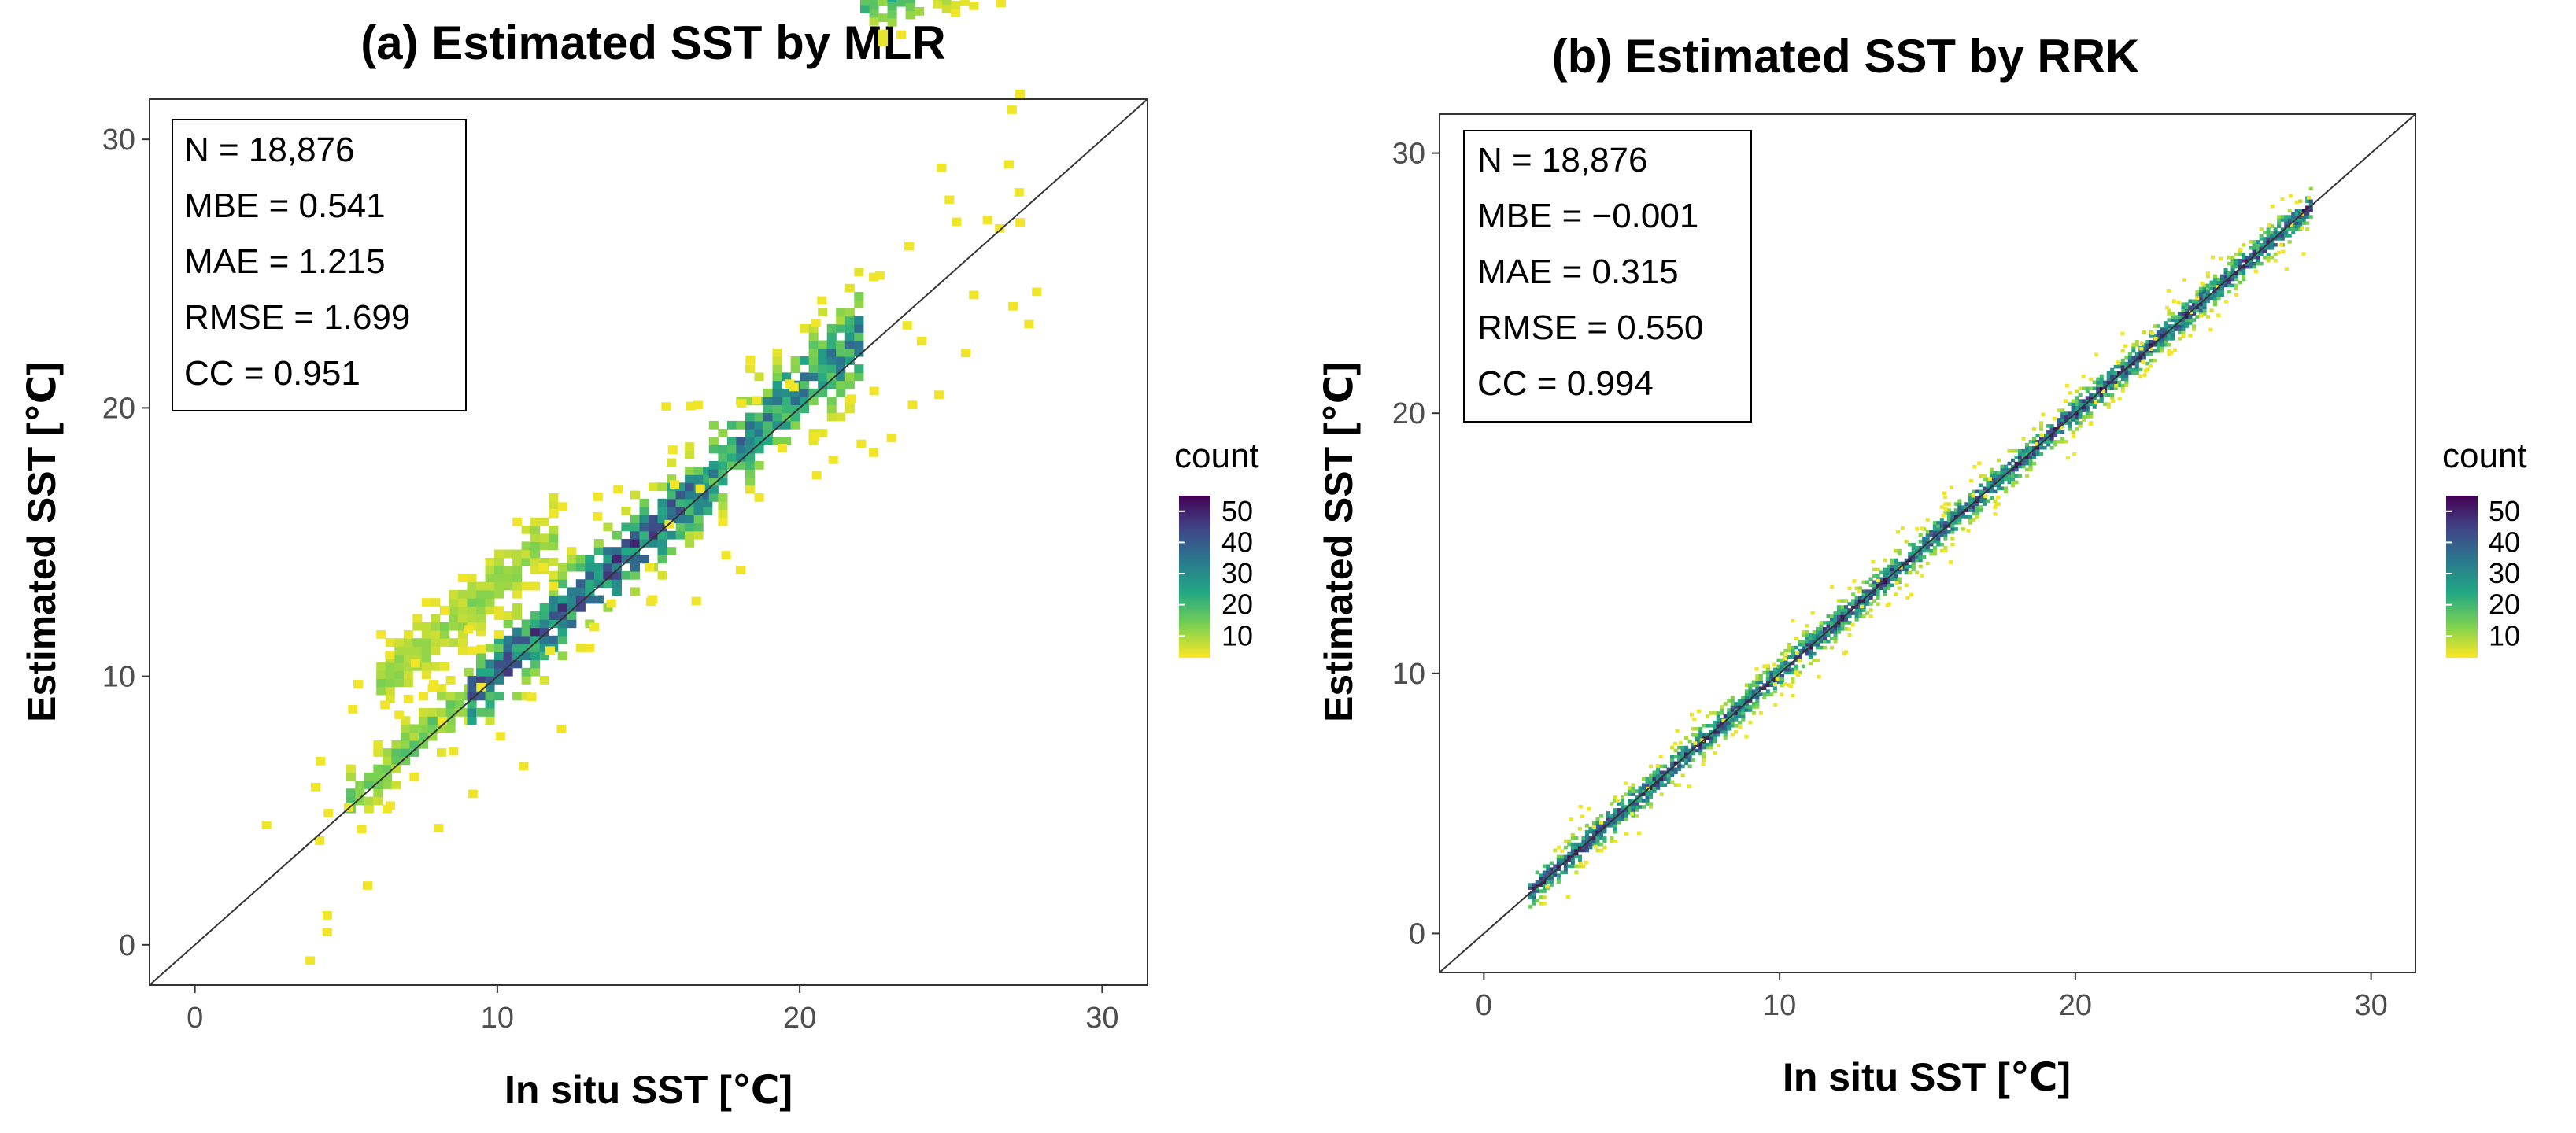  I want to click on panel-a-stat-rmse: RMSE = 1.699, so click(297, 317).